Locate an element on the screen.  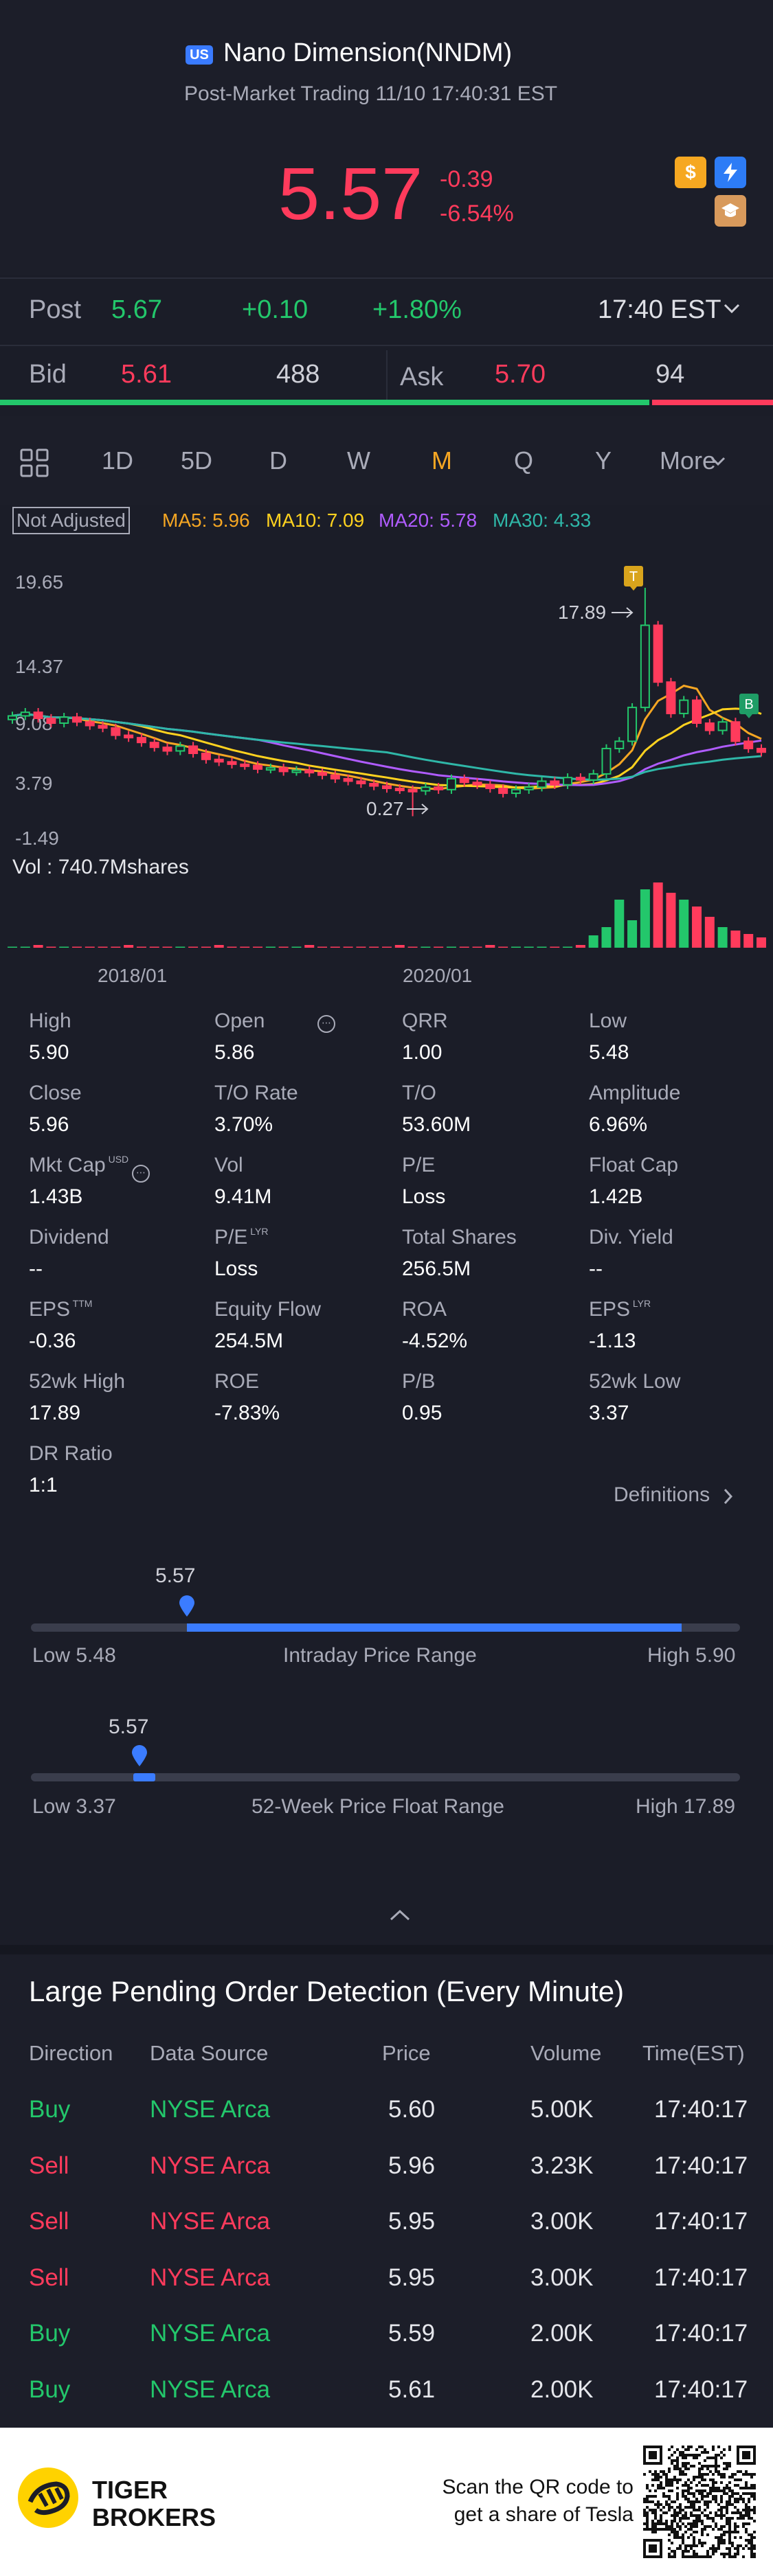
tag-t-icon: T is located at coordinates (633, 578).